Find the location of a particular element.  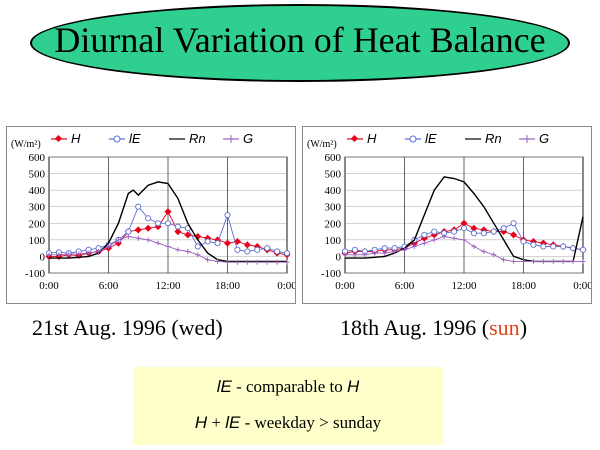

note-1-text: - comparable to is located at coordinates (292, 386).